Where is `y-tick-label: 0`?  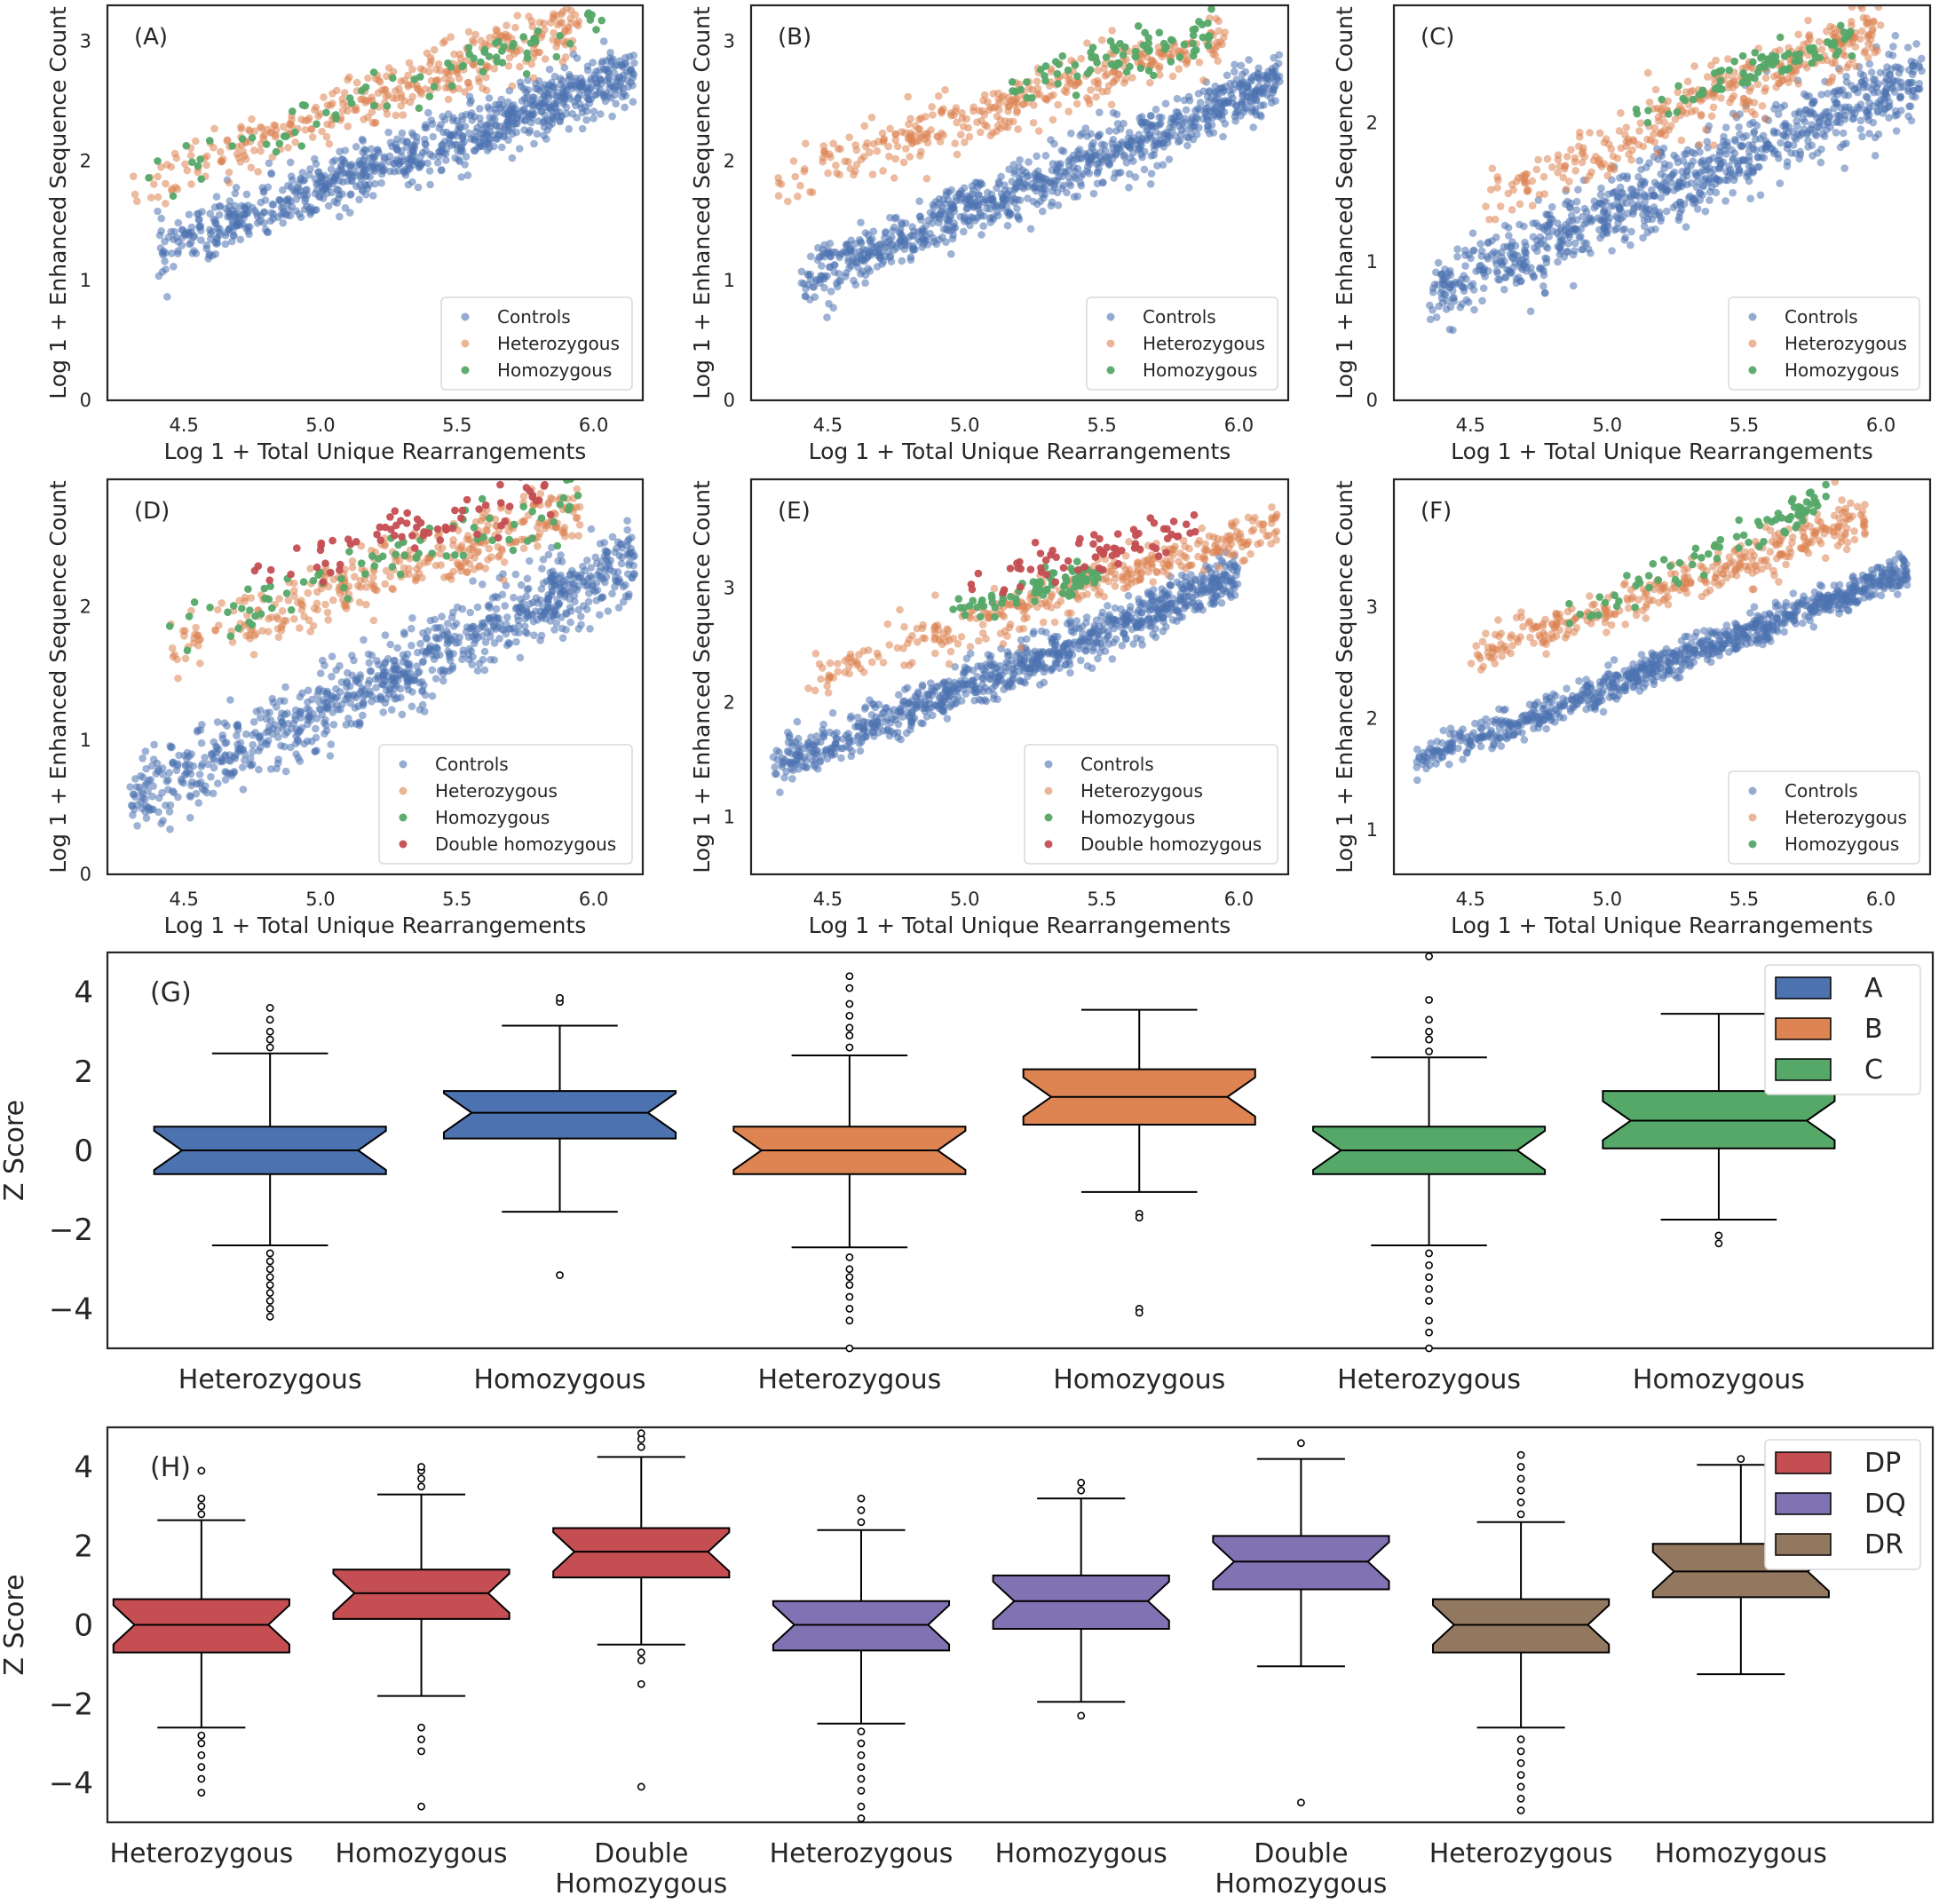
y-tick-label: 0 is located at coordinates (729, 400).